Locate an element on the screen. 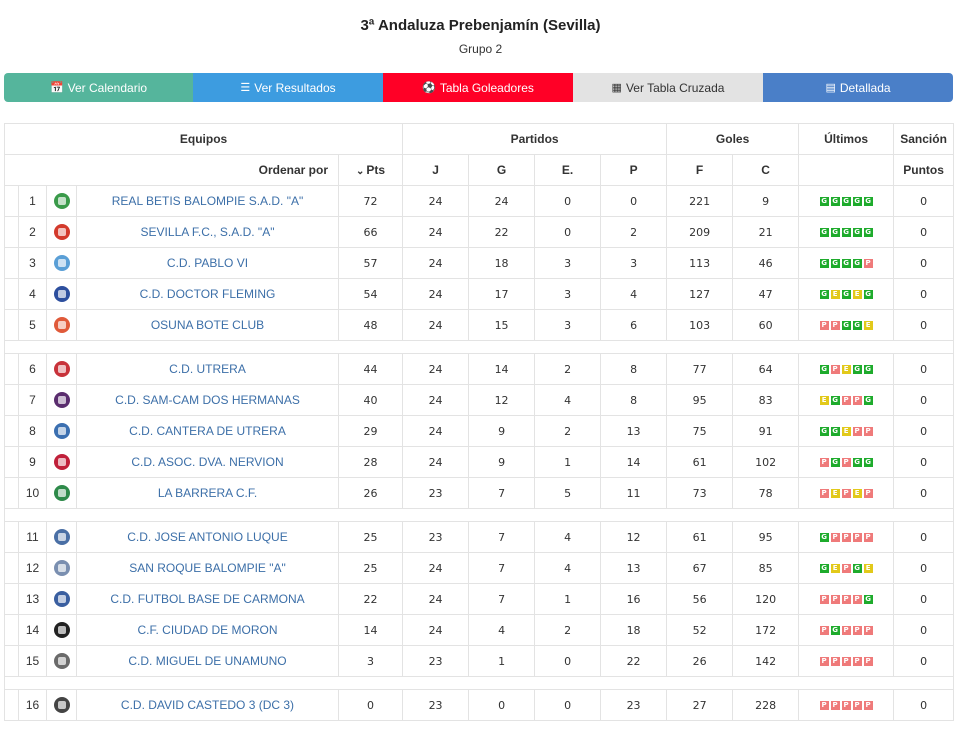 This screenshot has width=961, height=735. team-link: C.F. CIUDAD DE MORON is located at coordinates (207, 630).